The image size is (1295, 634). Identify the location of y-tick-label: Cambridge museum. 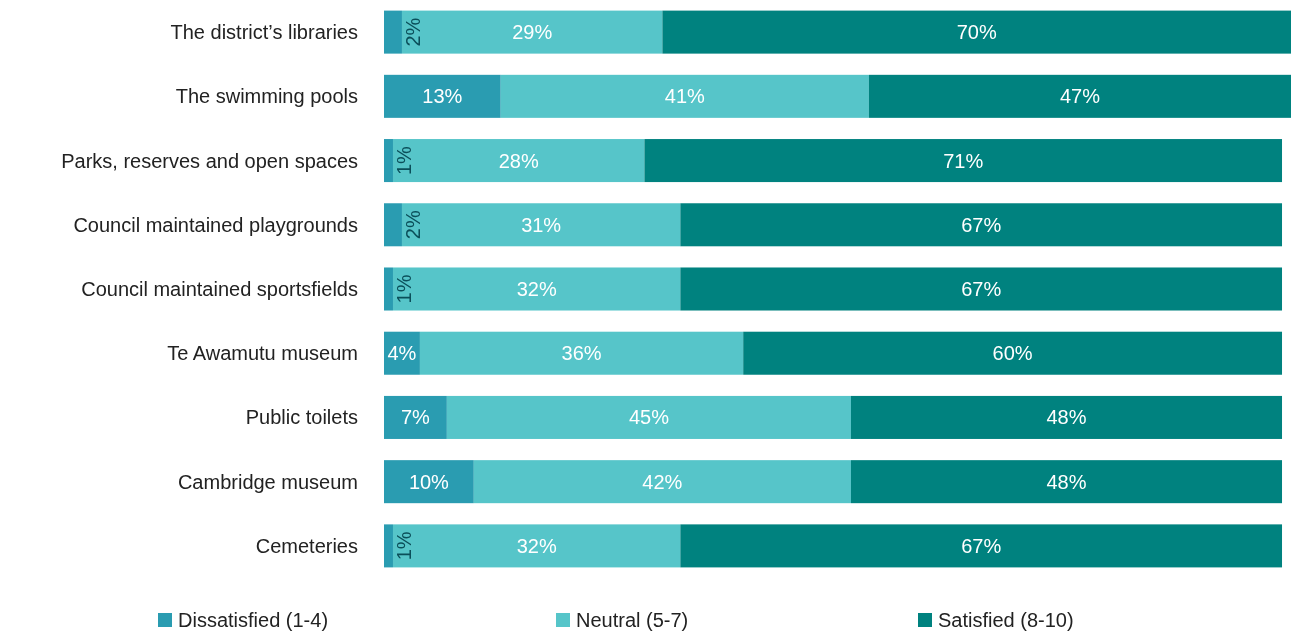
(267, 481).